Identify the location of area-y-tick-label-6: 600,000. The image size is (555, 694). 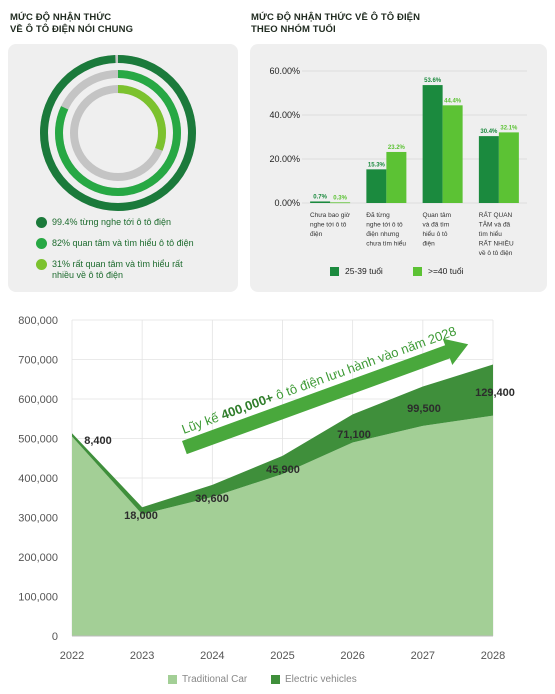
(38, 400).